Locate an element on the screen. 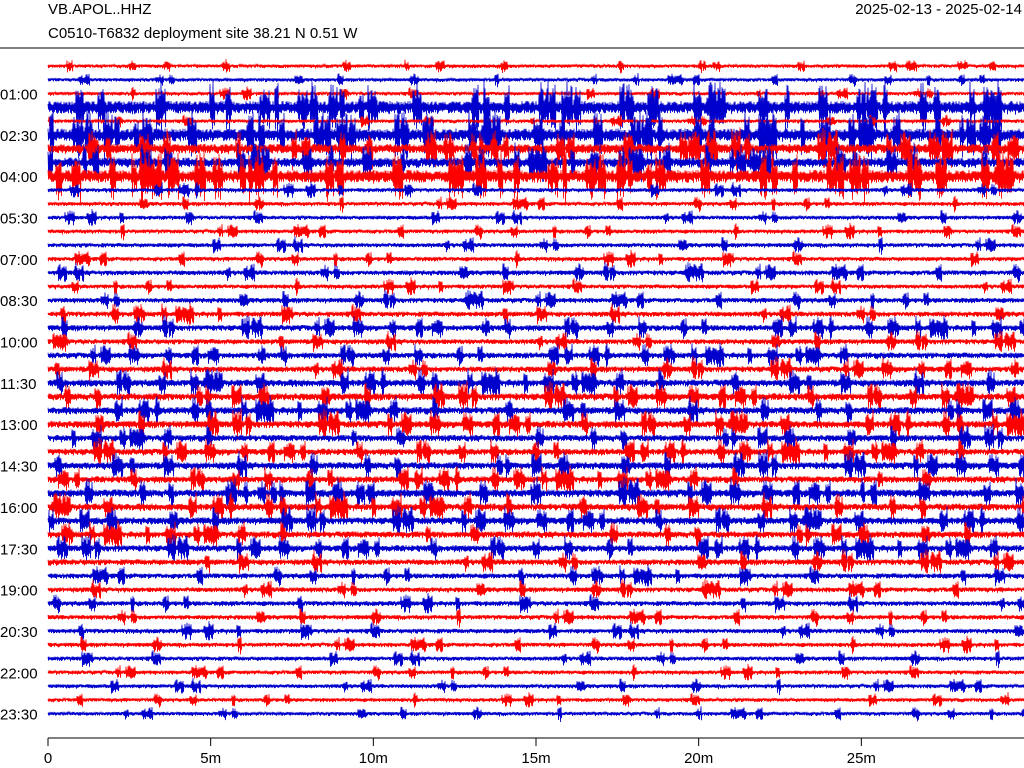 The image size is (1024, 768). x-tick-label: 0 is located at coordinates (48, 758).